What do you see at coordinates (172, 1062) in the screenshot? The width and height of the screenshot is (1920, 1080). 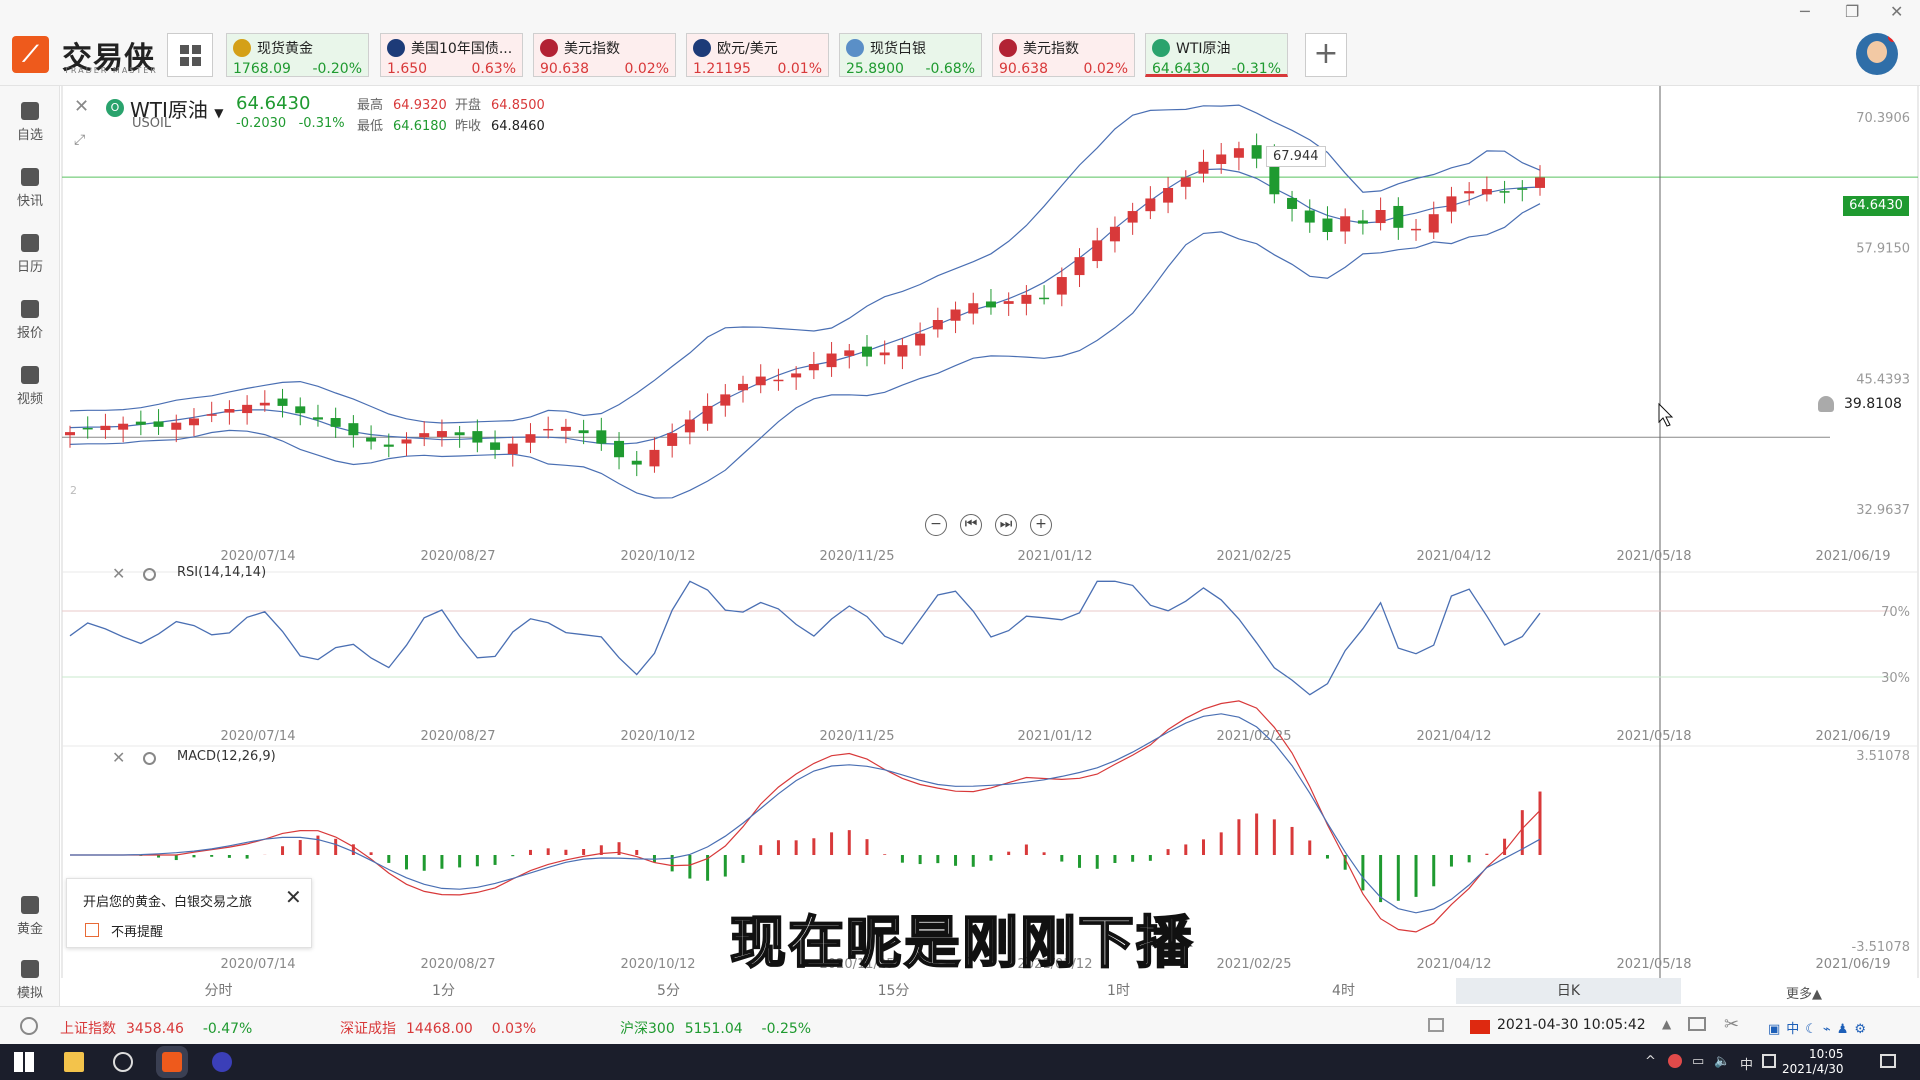 I see `trader-app-taskbar-icon` at bounding box center [172, 1062].